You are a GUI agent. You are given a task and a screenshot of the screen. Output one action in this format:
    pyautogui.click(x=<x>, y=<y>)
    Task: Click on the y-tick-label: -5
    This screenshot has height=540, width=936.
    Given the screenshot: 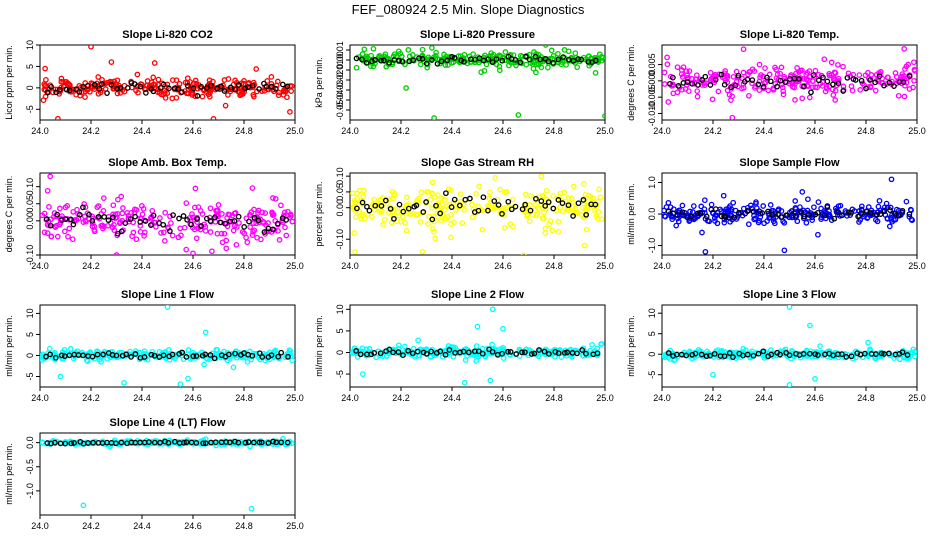 What is the action you would take?
    pyautogui.click(x=652, y=375)
    